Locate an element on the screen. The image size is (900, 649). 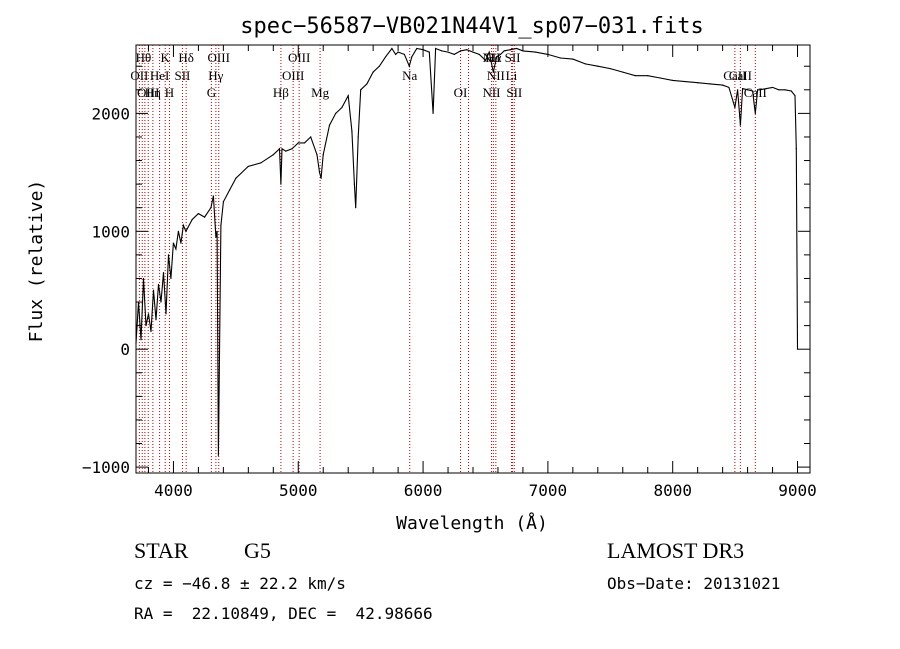
line-label: Hγ is located at coordinates (215, 75).